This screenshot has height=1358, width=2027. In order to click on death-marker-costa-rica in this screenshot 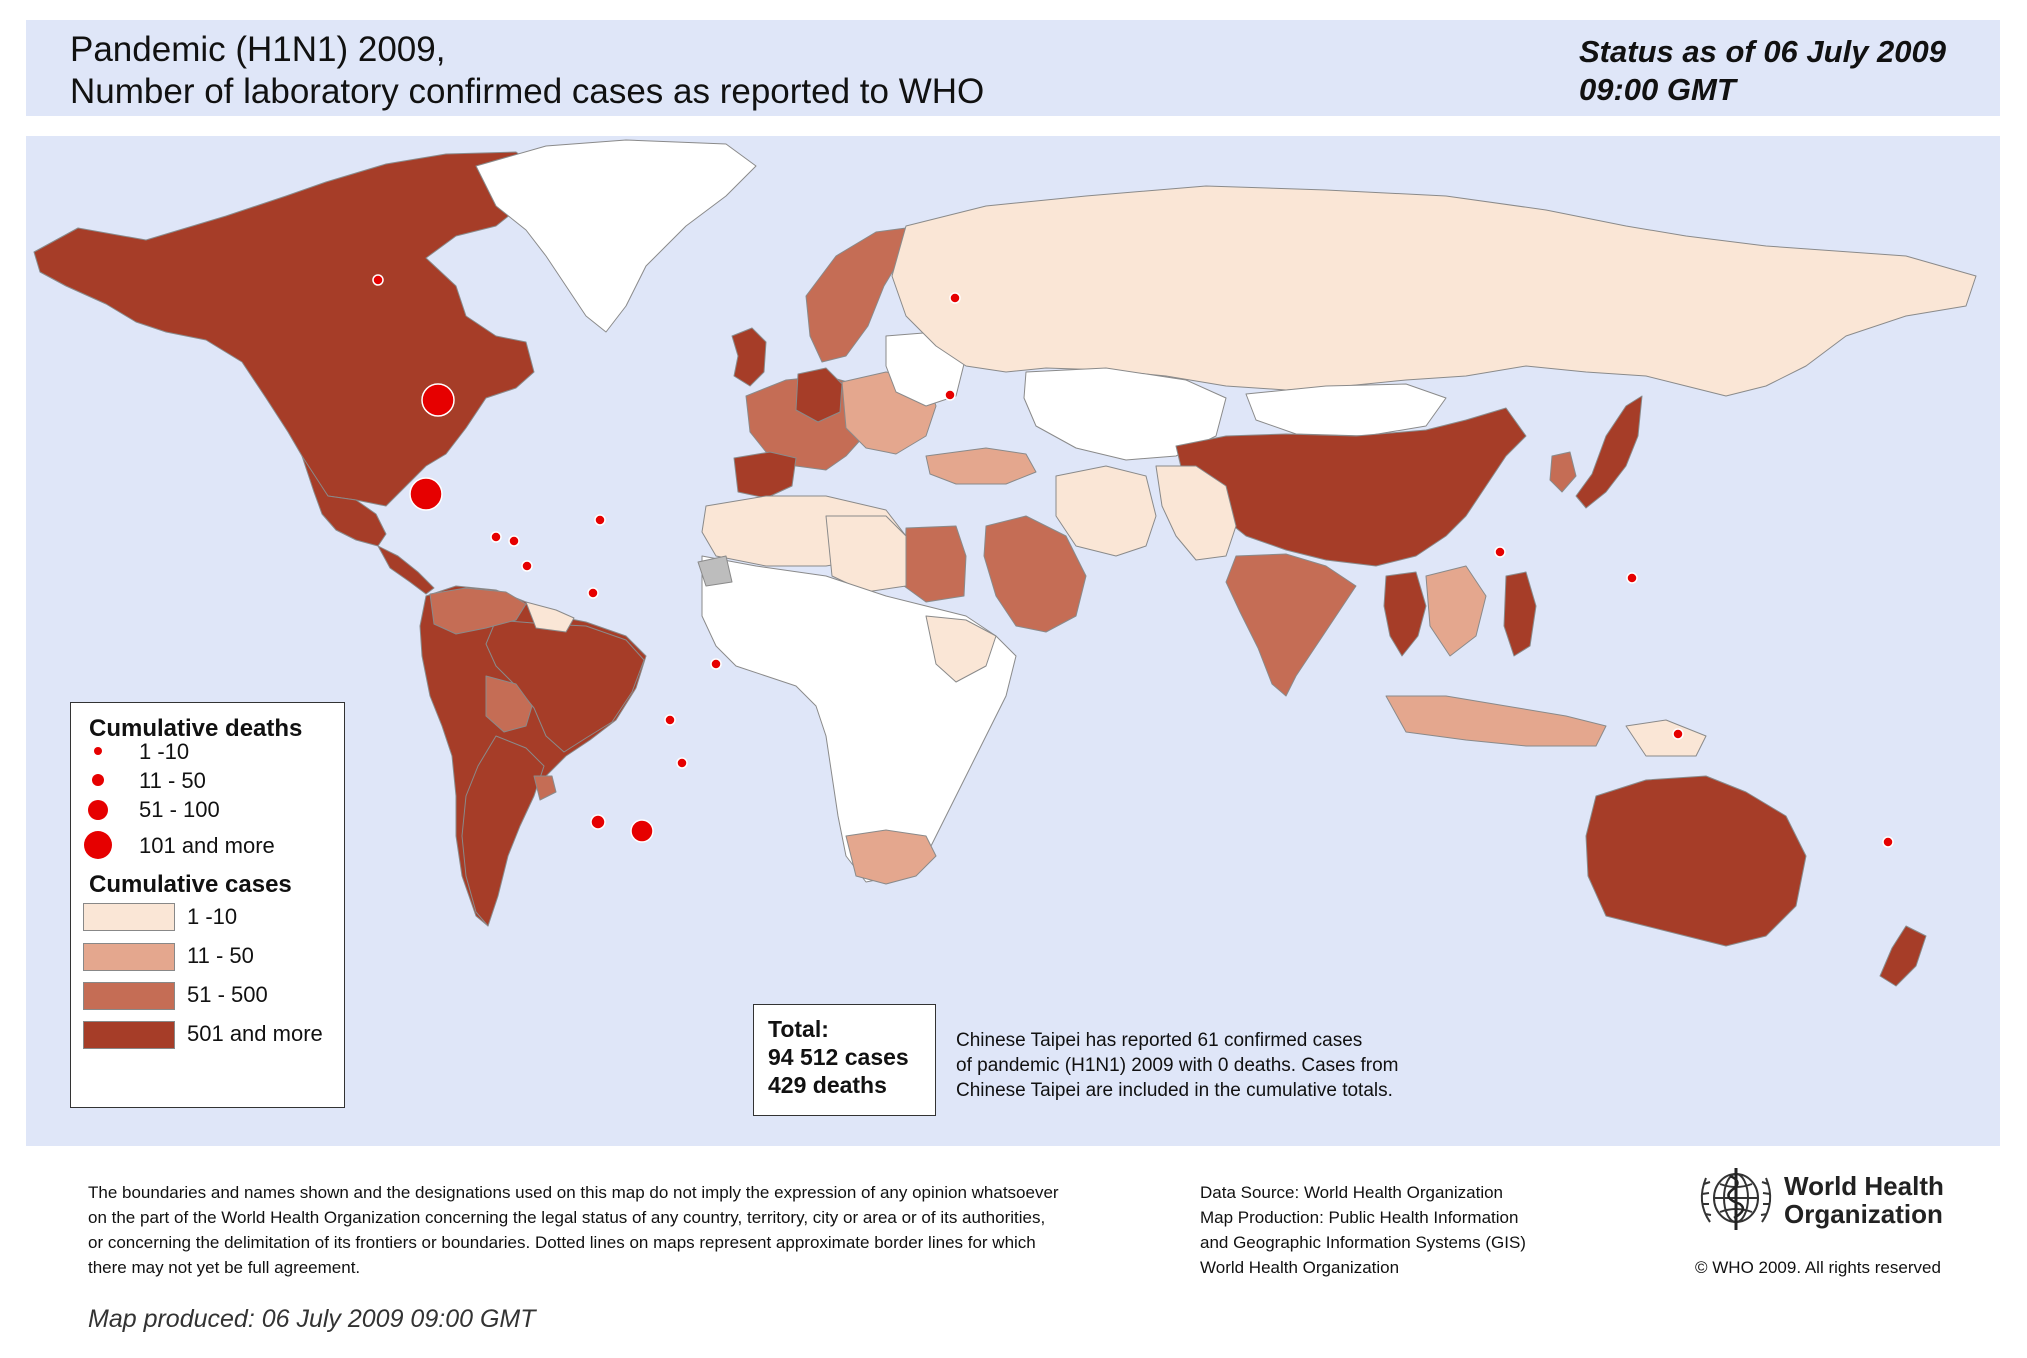, I will do `click(527, 566)`.